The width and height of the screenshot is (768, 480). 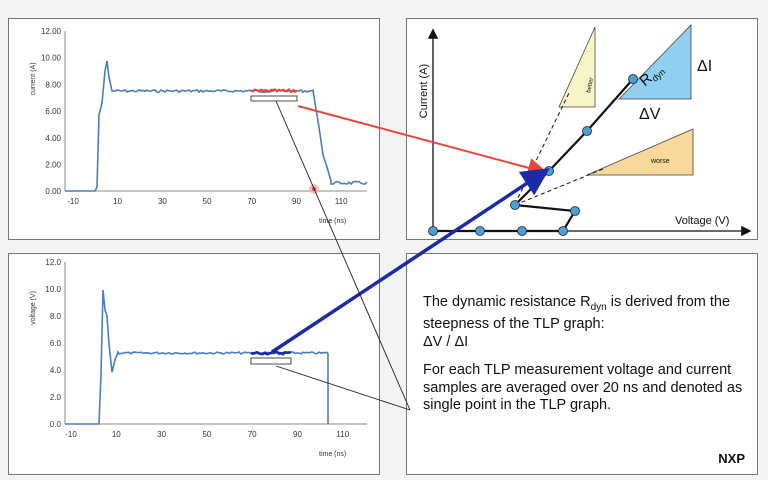 What do you see at coordinates (297, 434) in the screenshot?
I see `voltage-x-tick-label: 90` at bounding box center [297, 434].